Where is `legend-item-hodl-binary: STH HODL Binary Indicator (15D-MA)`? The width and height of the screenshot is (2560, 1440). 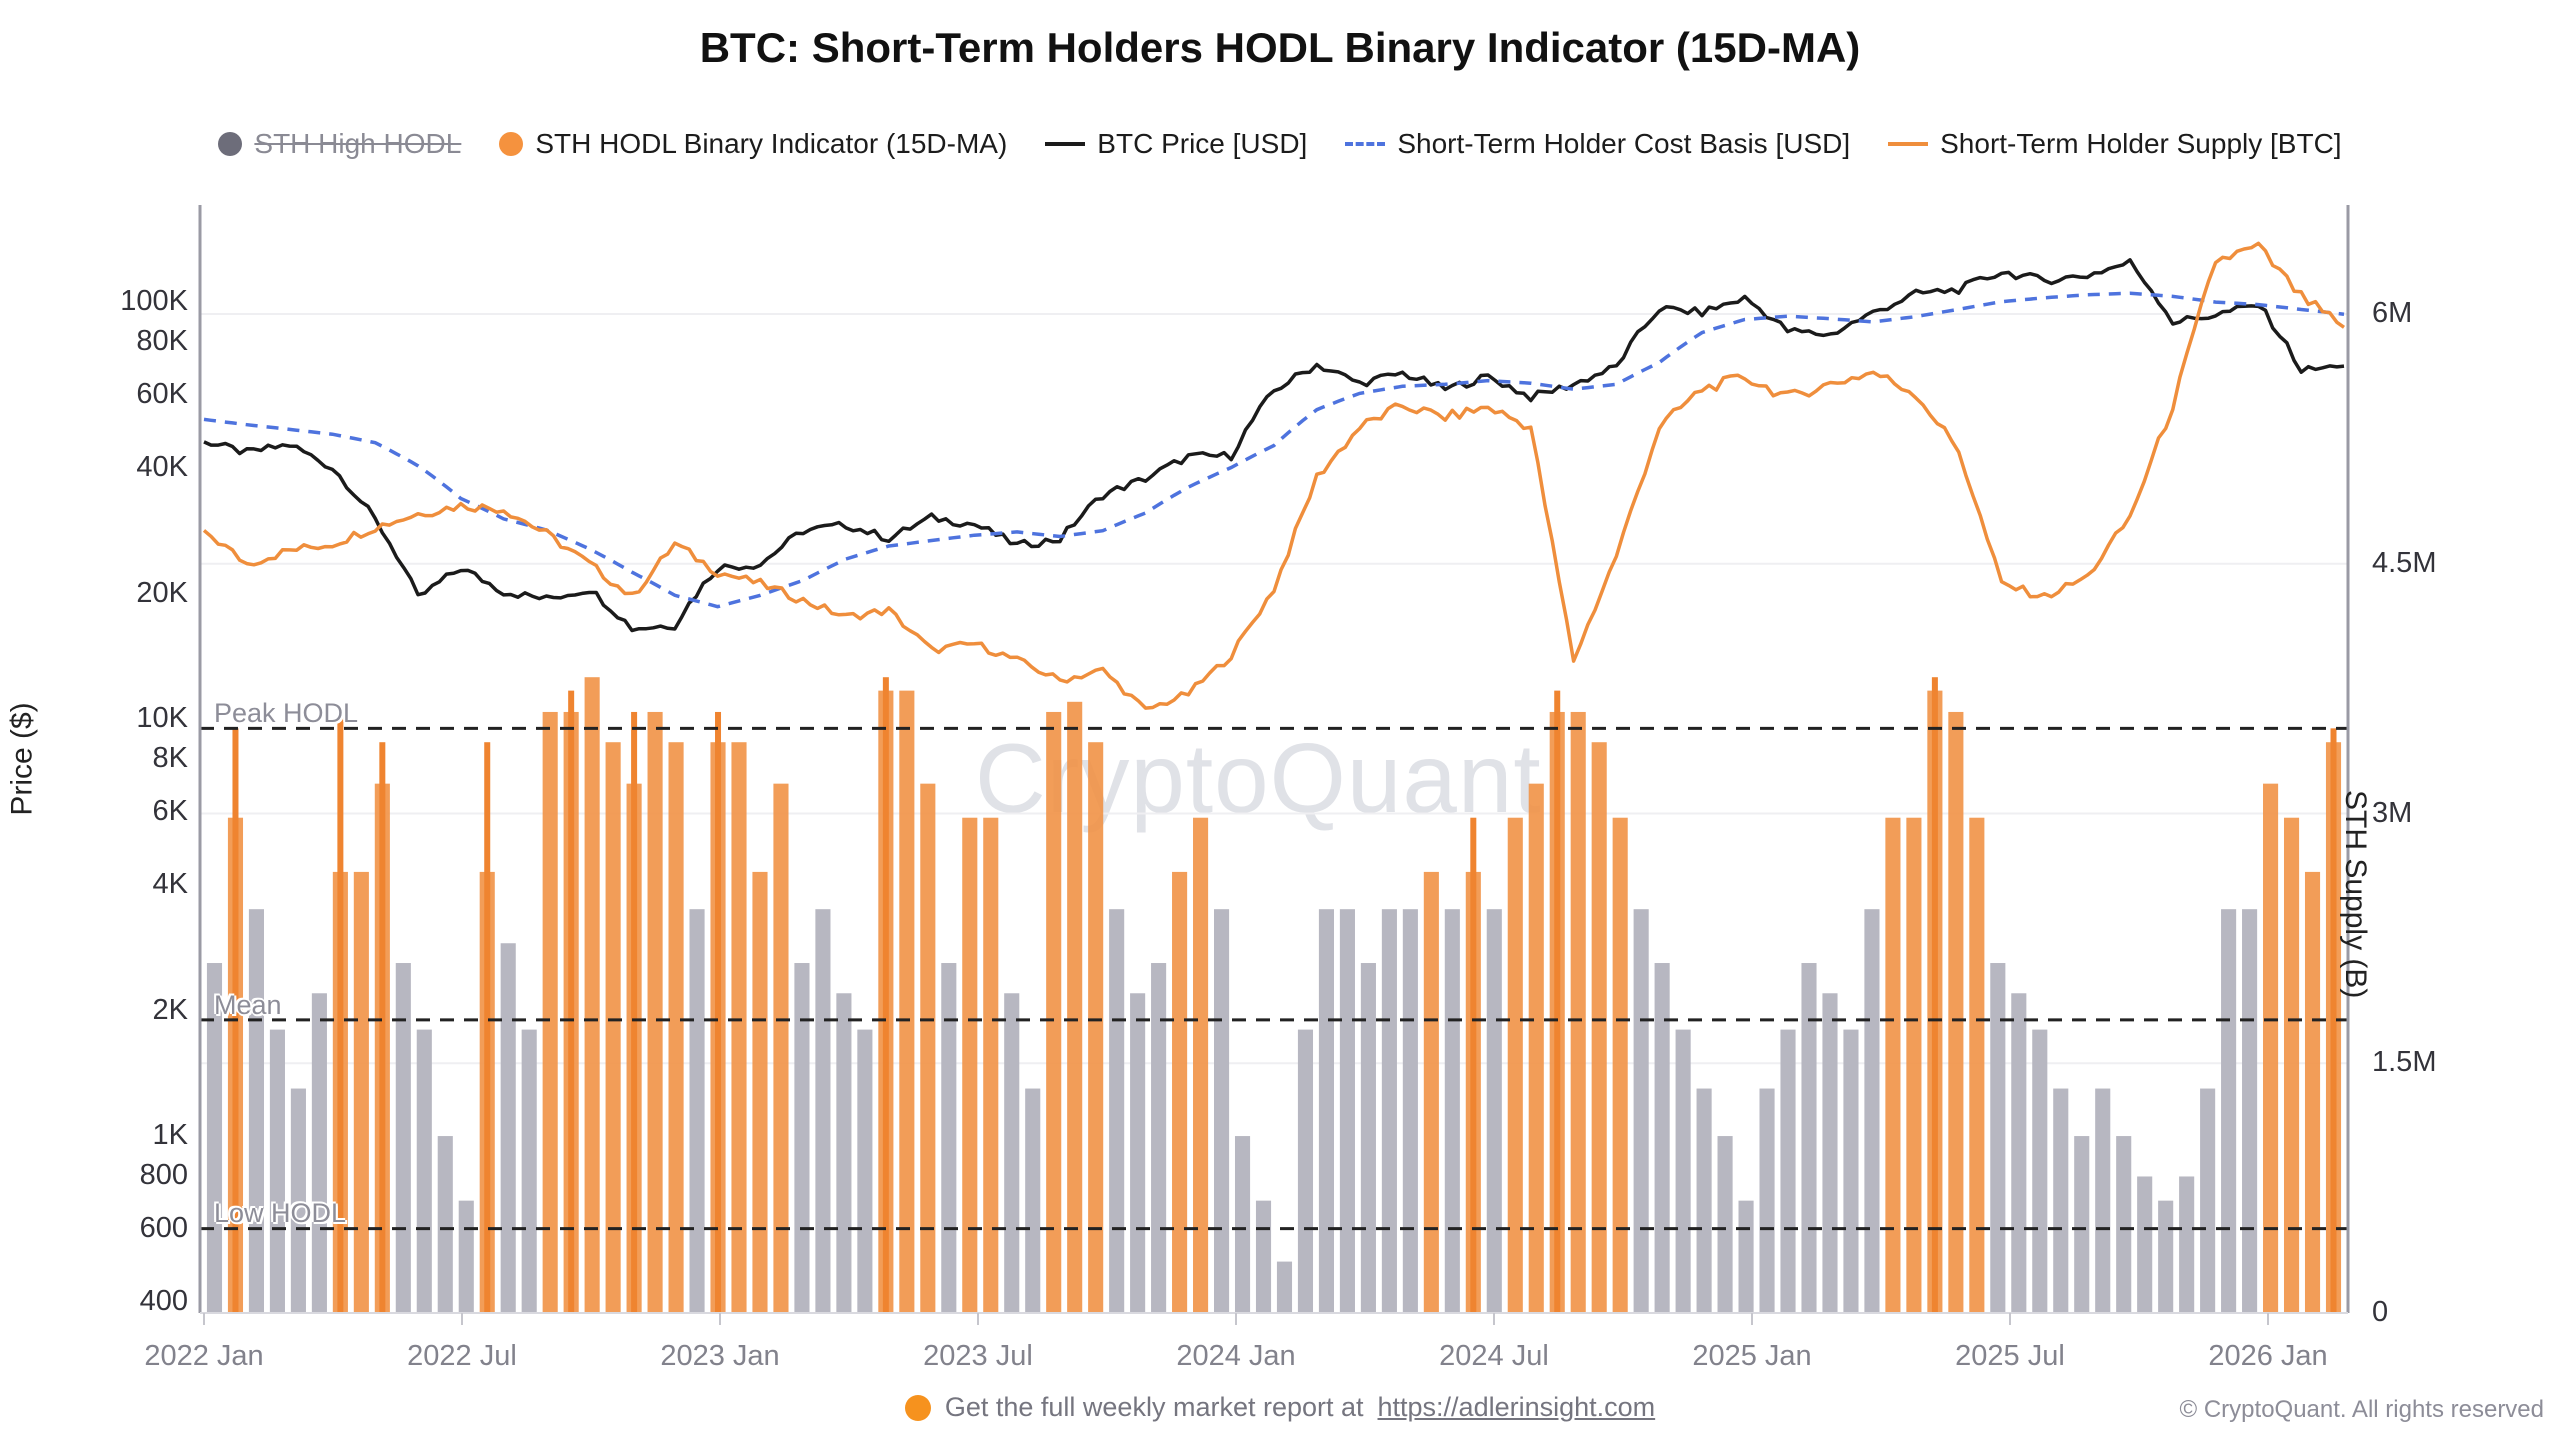
legend-item-hodl-binary: STH HODL Binary Indicator (15D-MA) is located at coordinates (753, 144).